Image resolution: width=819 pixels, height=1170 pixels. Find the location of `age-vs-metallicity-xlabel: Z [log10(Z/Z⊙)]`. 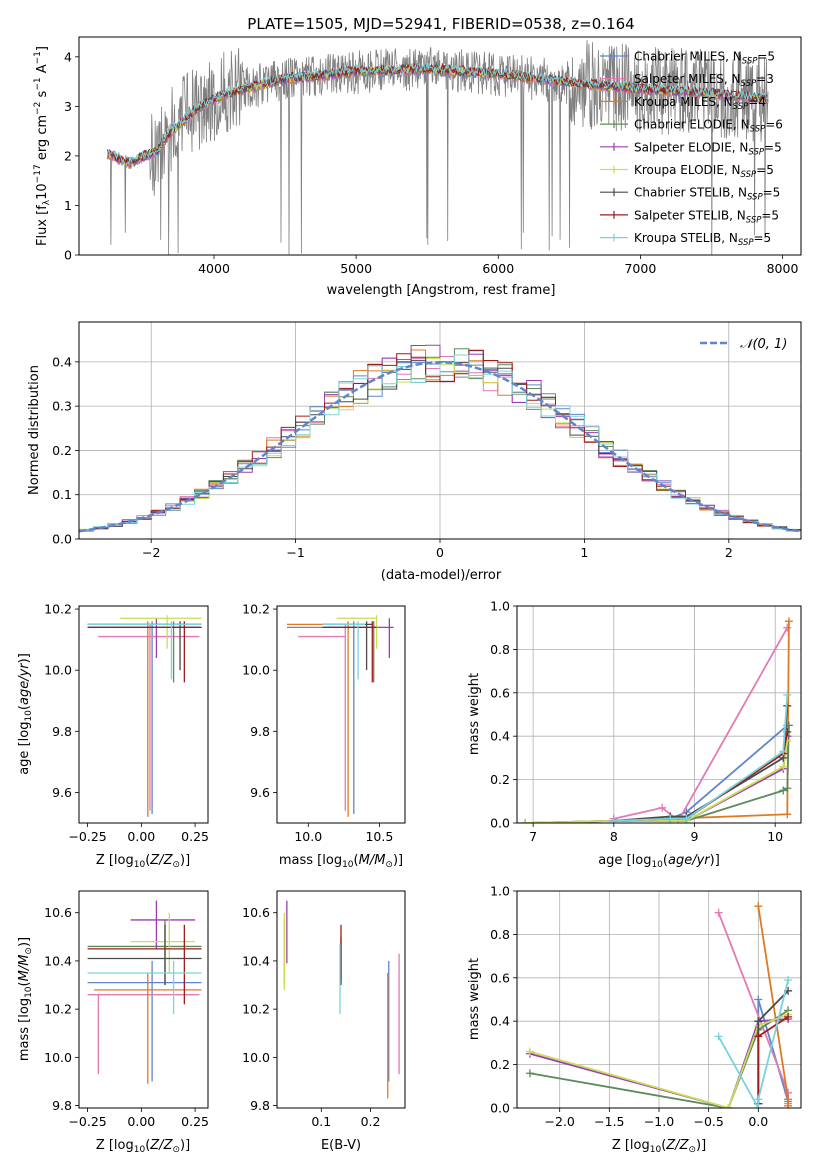

age-vs-metallicity-xlabel: Z [log10(Z/Z⊙)] is located at coordinates (143, 861).